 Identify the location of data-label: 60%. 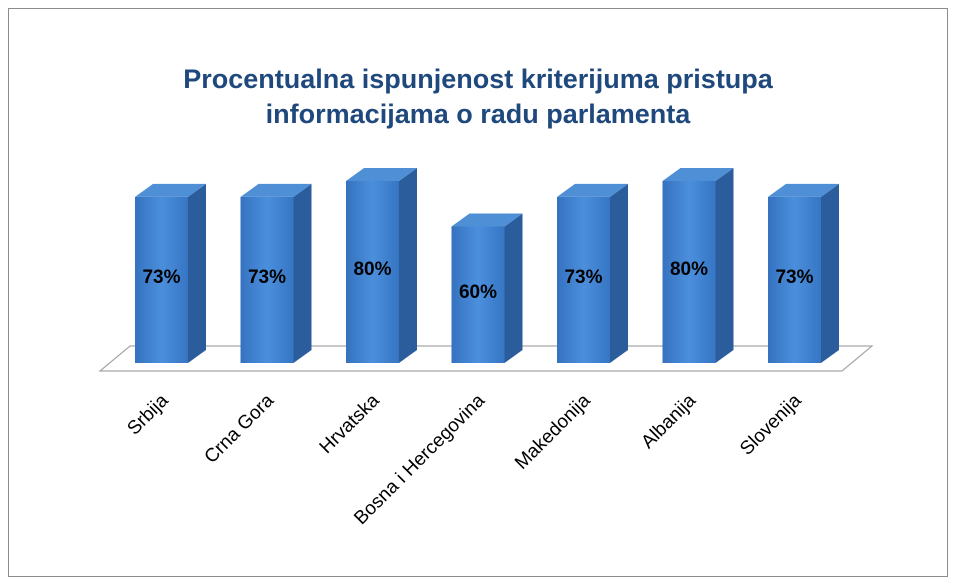
(478, 292).